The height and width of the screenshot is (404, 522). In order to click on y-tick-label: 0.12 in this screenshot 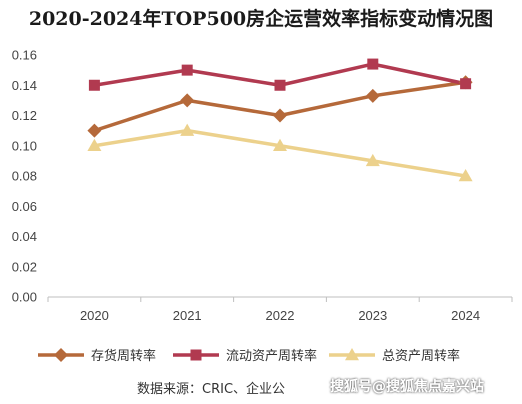, I will do `click(24, 115)`.